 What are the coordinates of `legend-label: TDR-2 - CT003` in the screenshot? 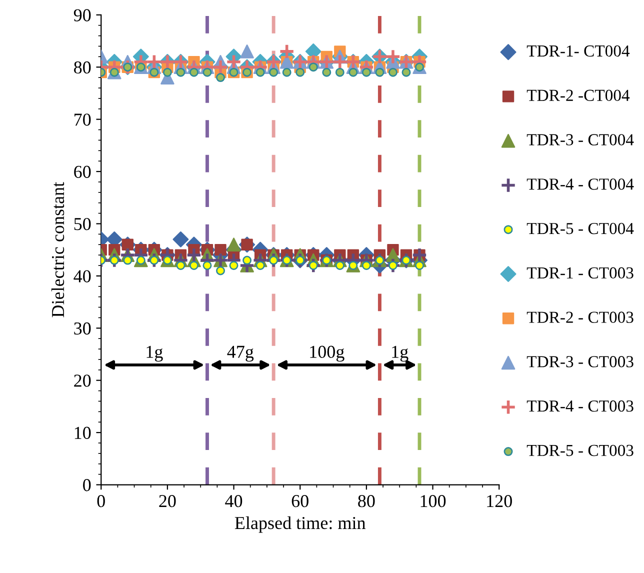 It's located at (580, 317).